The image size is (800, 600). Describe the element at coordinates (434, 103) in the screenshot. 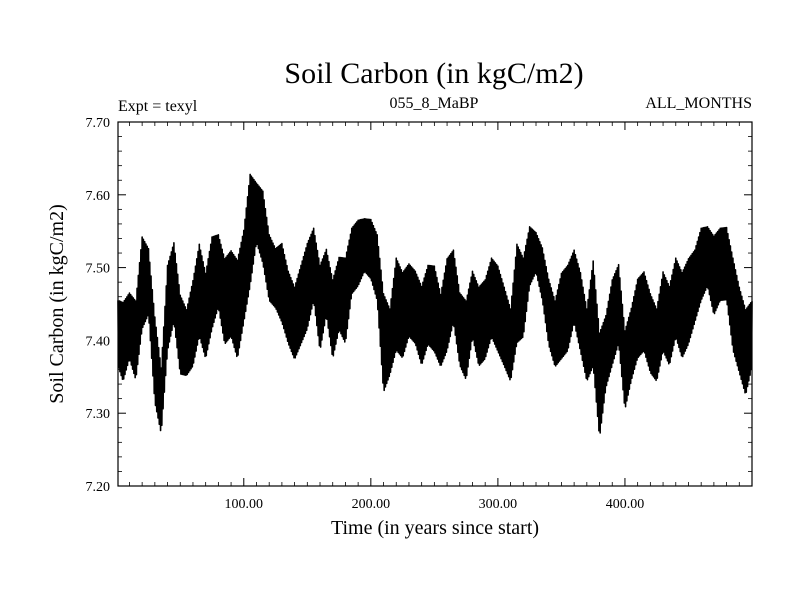

I see `run-label: 055_8_MaBP` at that location.